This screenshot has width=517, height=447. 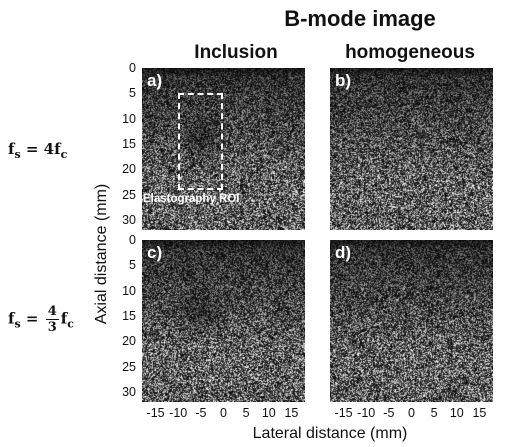 I want to click on fraction-denominator: 3, so click(x=52, y=327).